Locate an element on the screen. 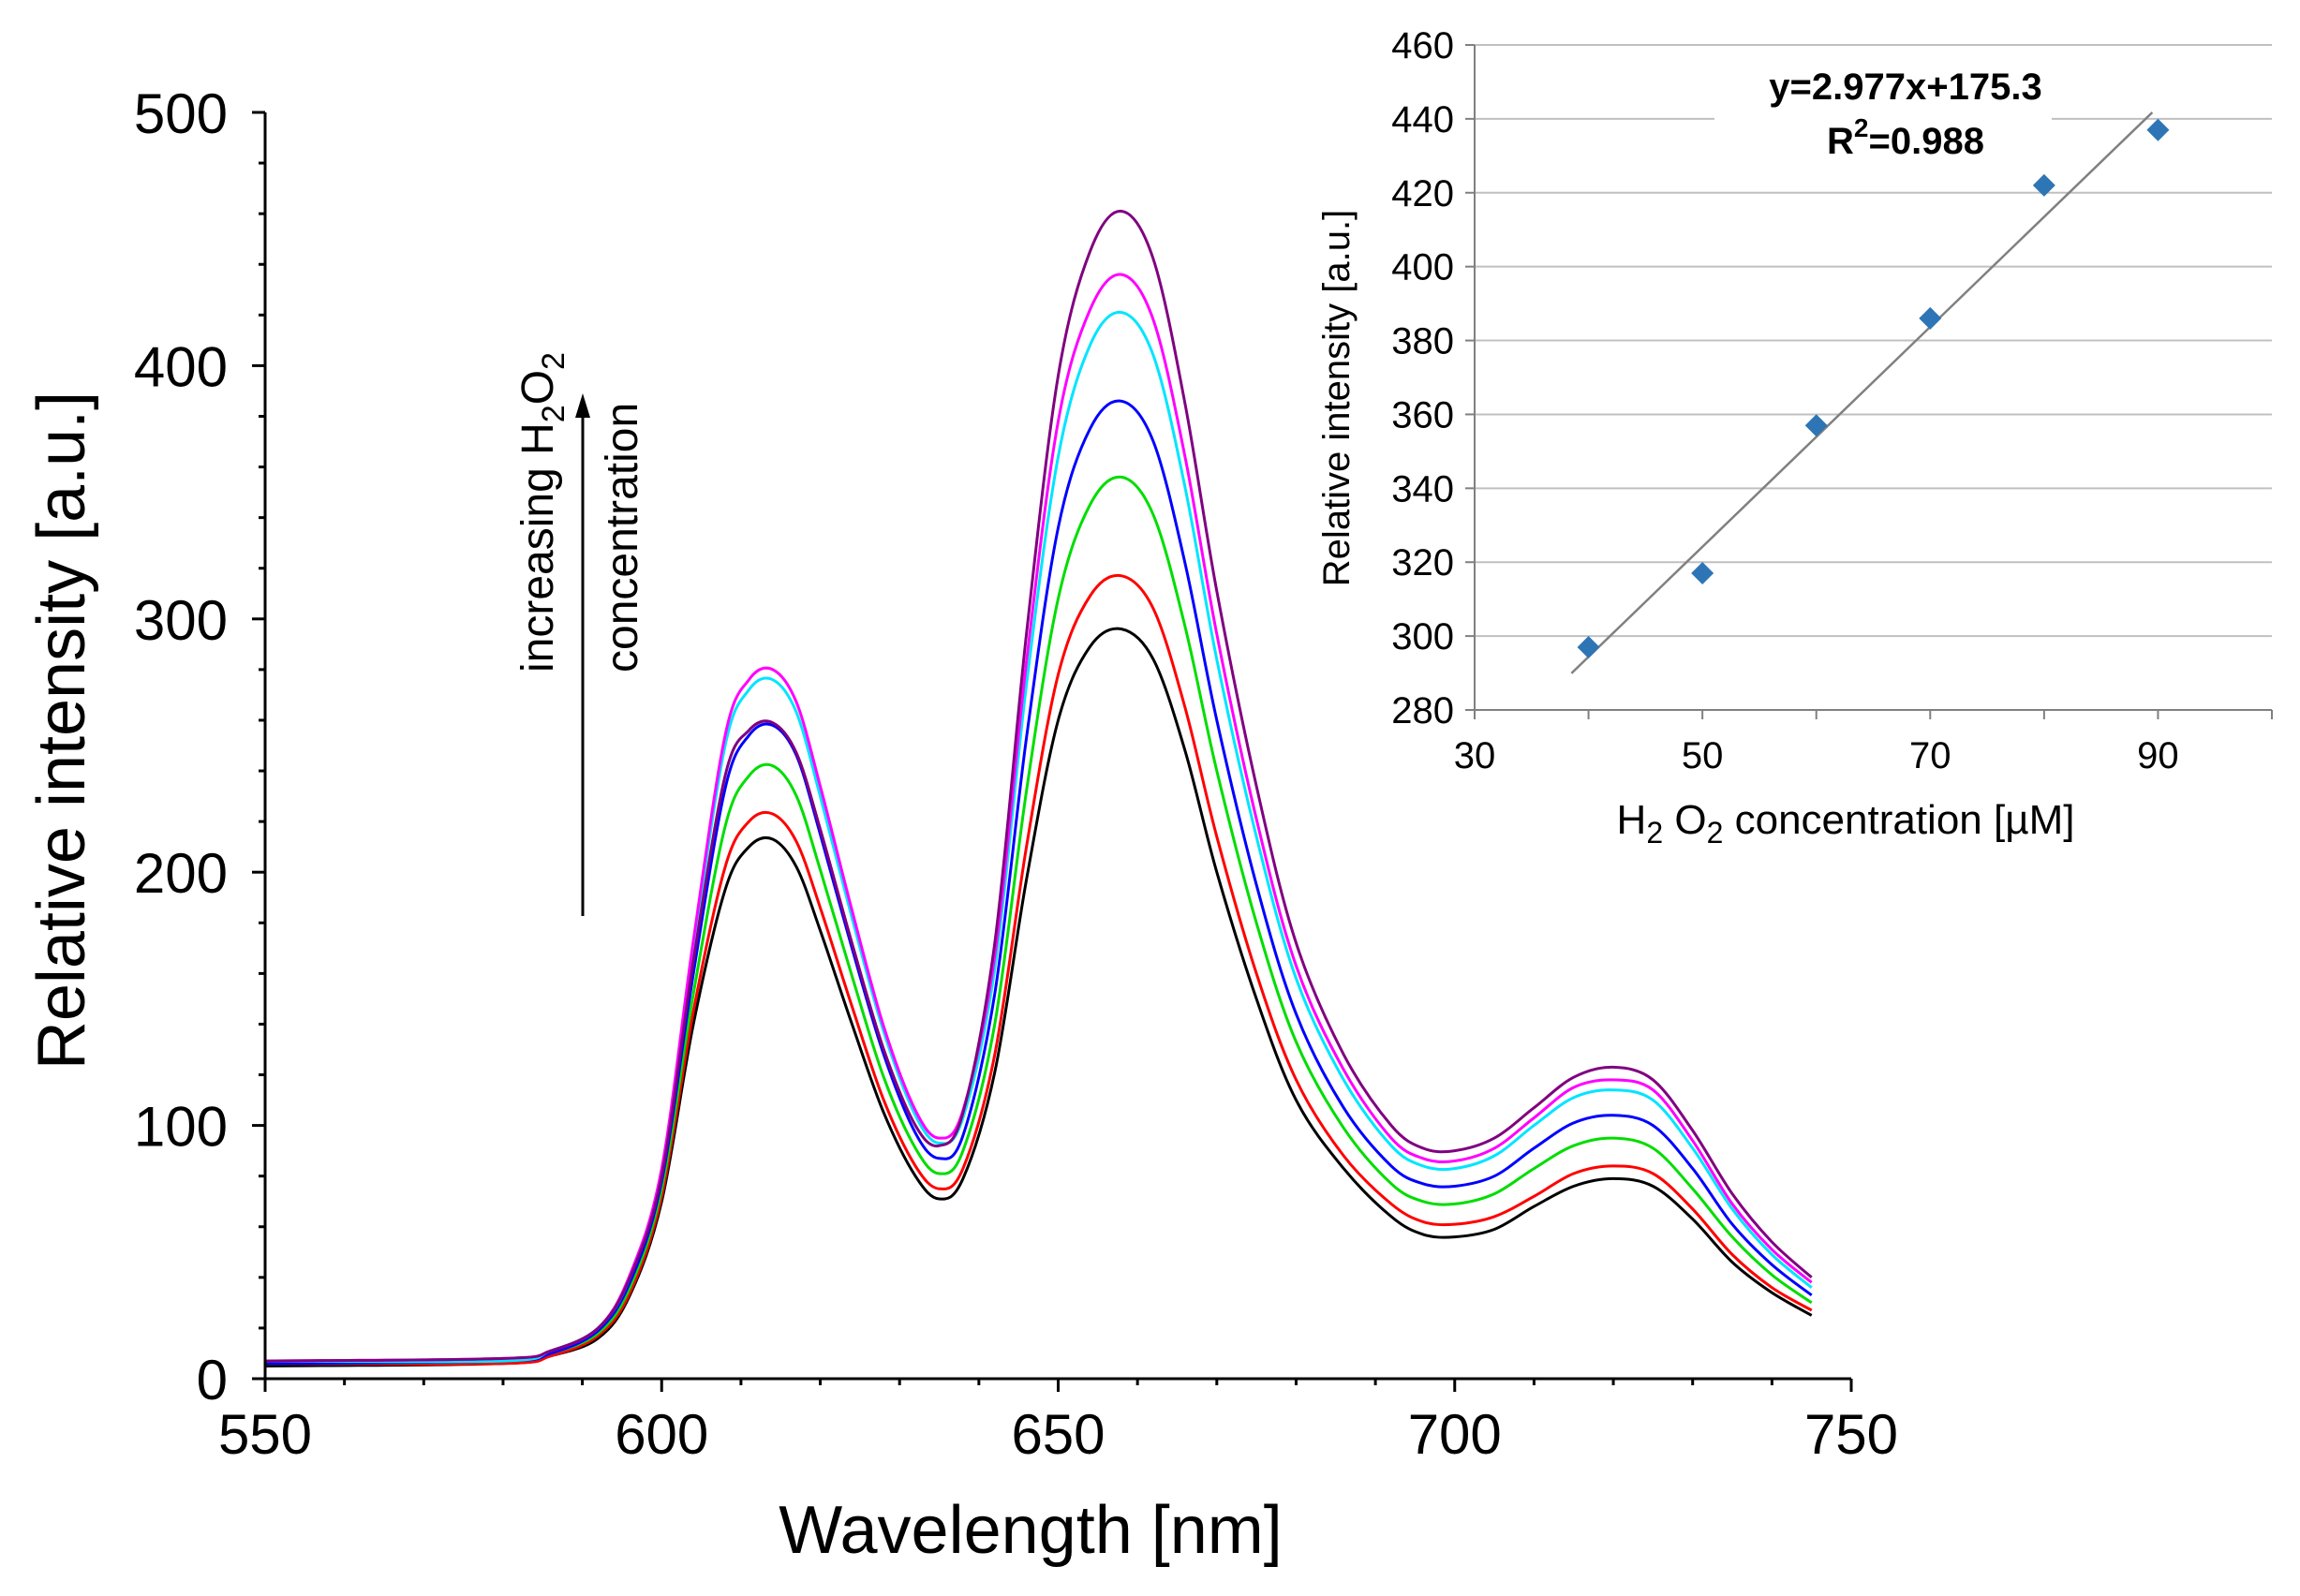 The image size is (2300, 1596). x-tick-labels: 550 600 650 700 750 is located at coordinates (1058, 1434).